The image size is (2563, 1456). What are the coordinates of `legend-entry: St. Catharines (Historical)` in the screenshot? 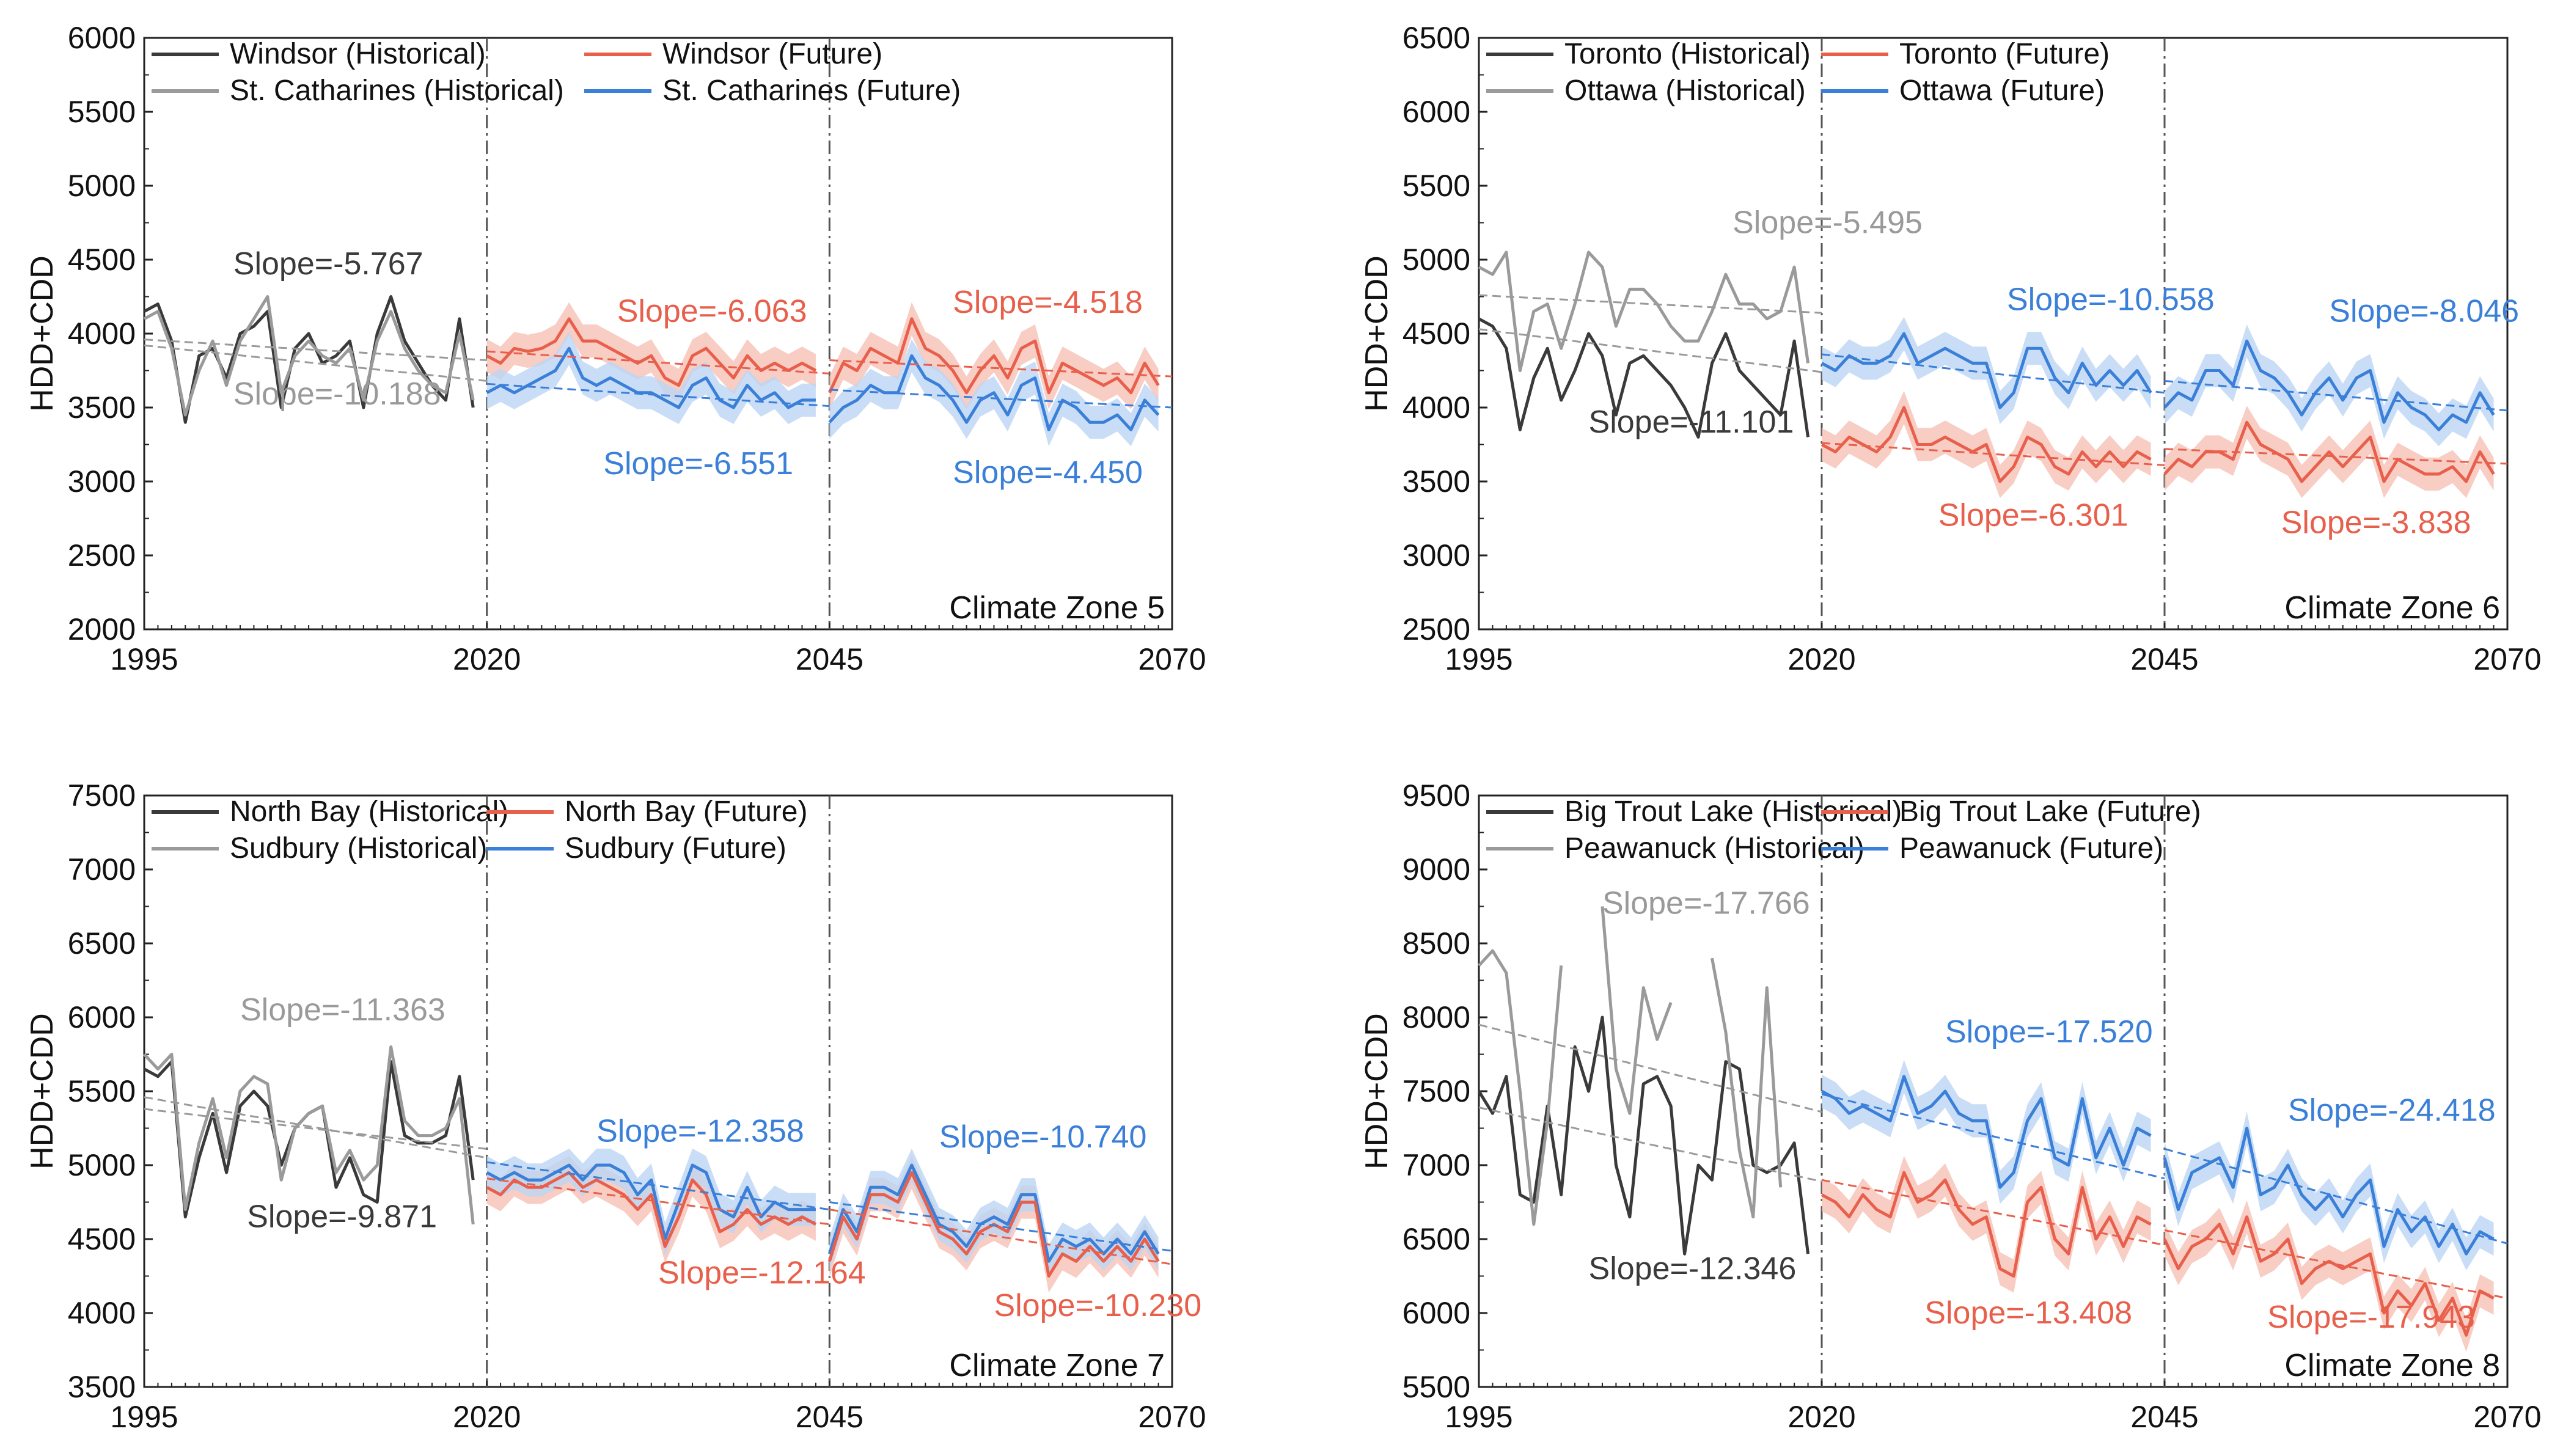 It's located at (397, 91).